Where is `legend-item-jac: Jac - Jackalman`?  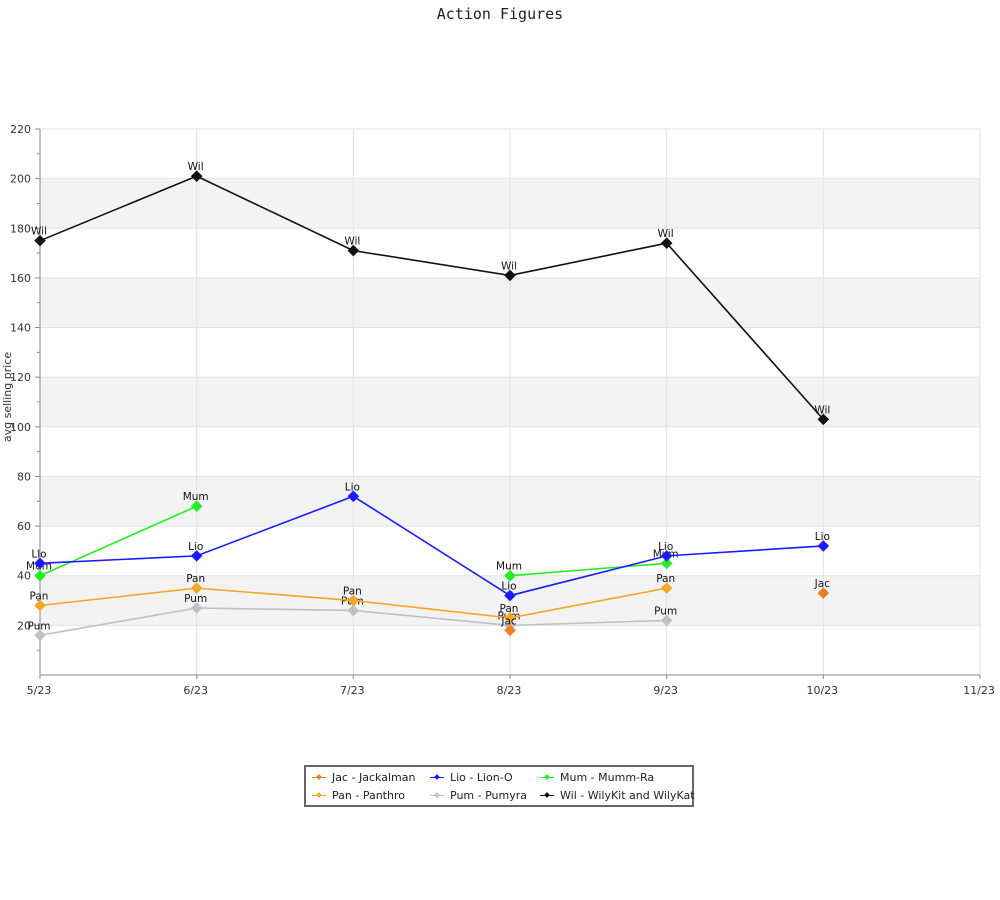
legend-item-jac: Jac - Jackalman is located at coordinates (371, 777).